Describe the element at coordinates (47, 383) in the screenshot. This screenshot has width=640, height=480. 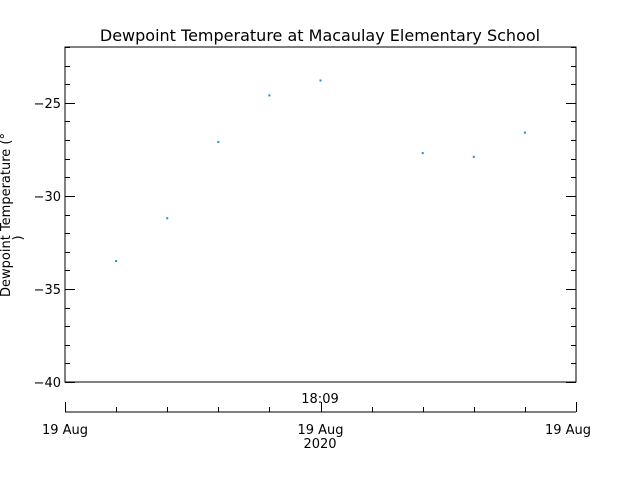
I see `y-tick-label: −40` at that location.